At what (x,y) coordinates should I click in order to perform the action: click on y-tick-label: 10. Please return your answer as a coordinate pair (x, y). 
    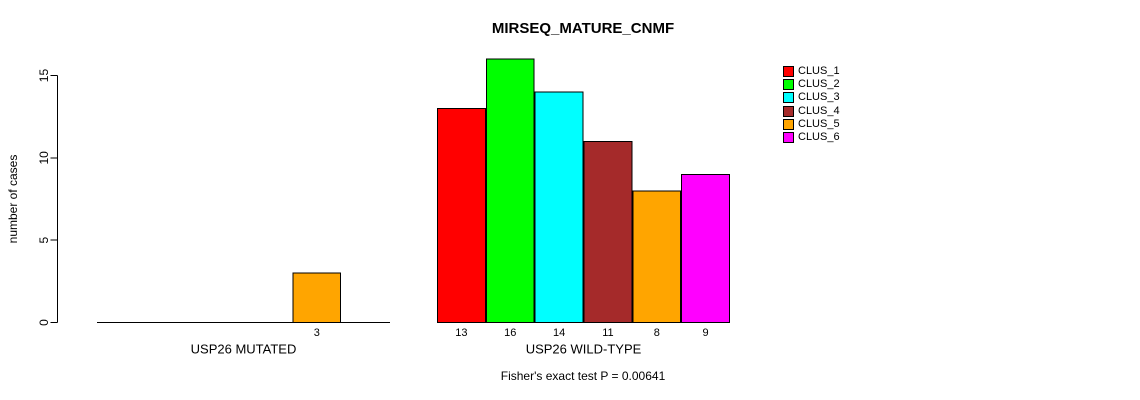
    Looking at the image, I should click on (44, 158).